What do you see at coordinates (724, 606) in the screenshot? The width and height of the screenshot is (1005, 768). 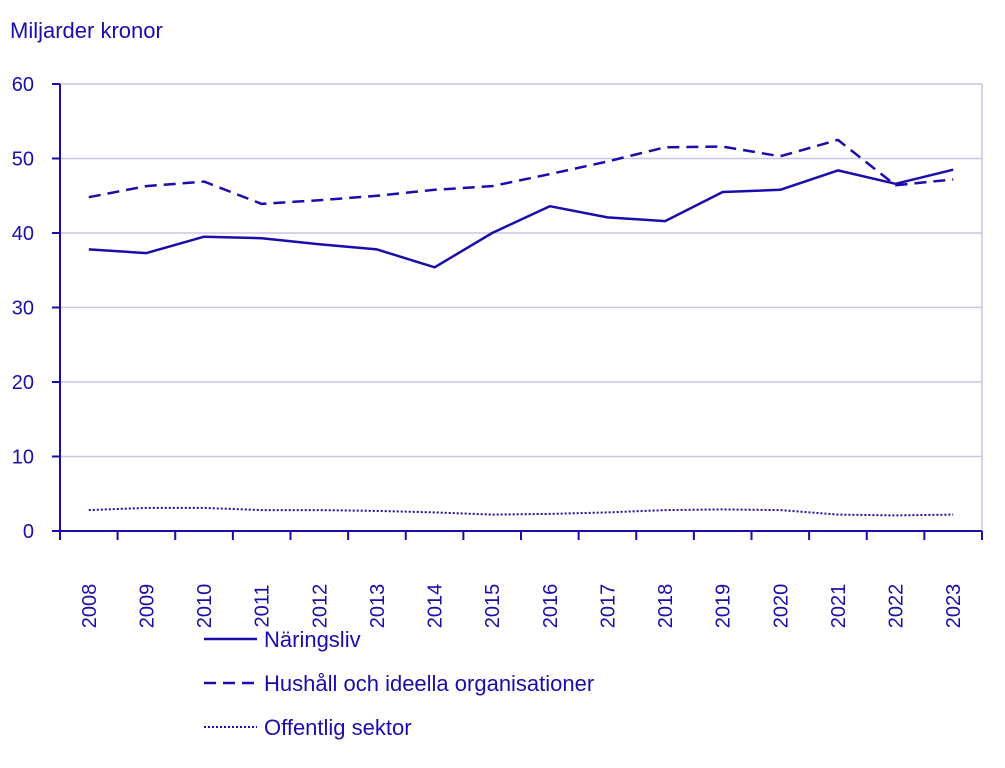 I see `x-tick-label: 2019` at bounding box center [724, 606].